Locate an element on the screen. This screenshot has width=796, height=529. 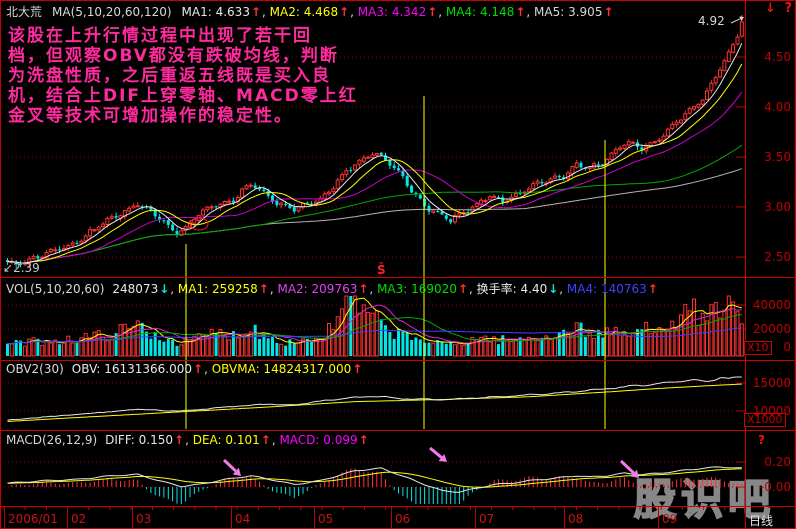
price-axis-label: 4.00 is located at coordinates (777, 107).